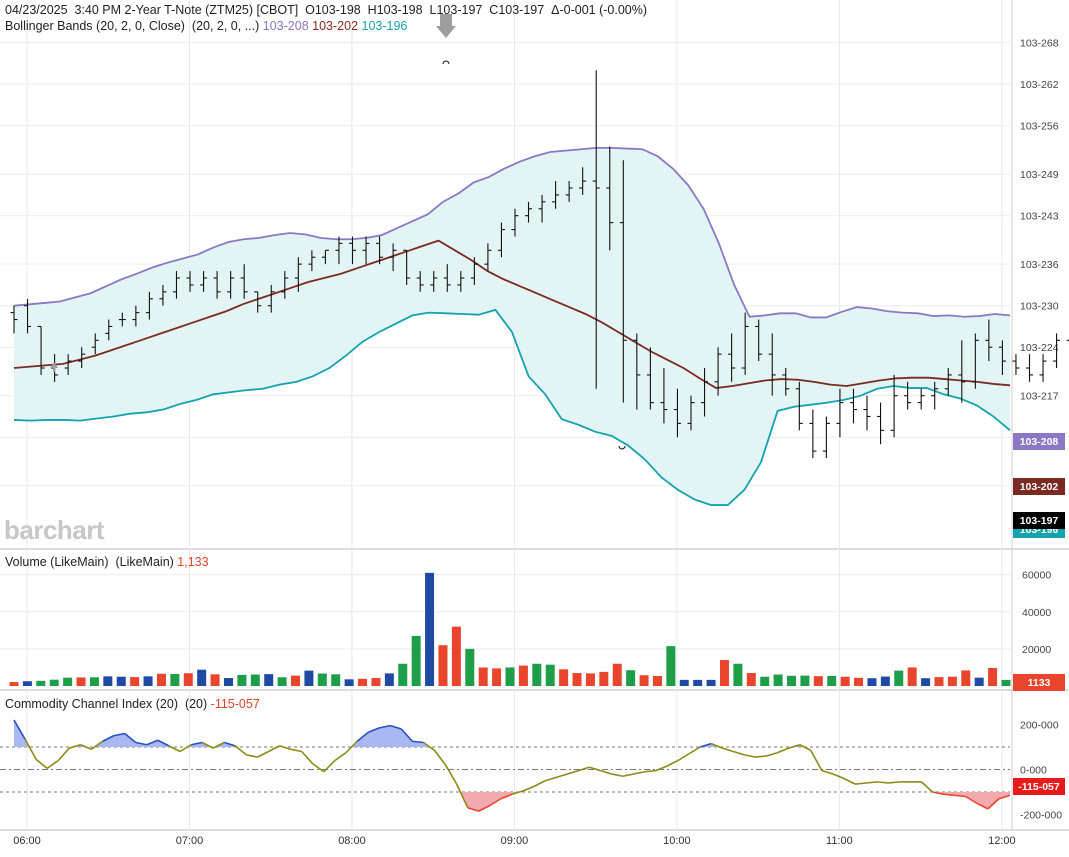 This screenshot has width=1069, height=857. Describe the element at coordinates (1039, 521) in the screenshot. I see `last-price-badge-text: 103-197` at that location.